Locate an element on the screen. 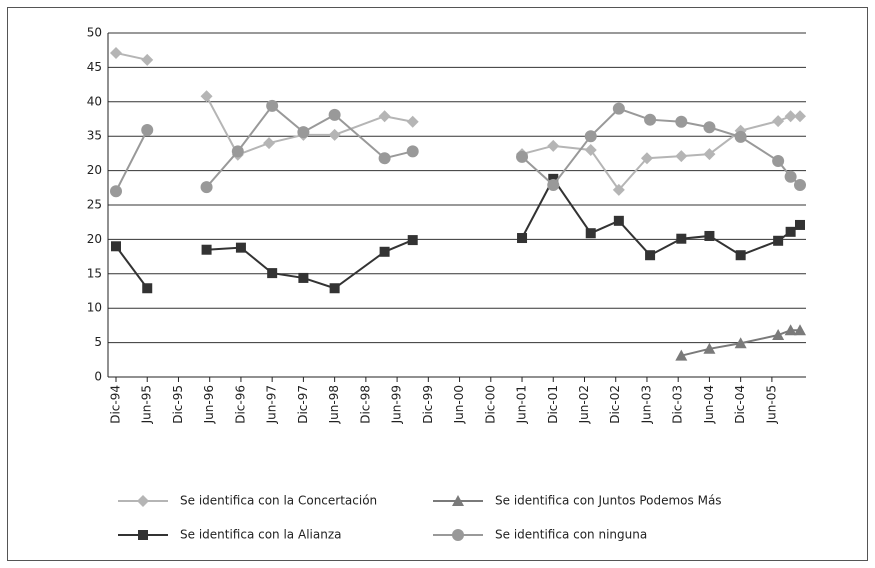 The height and width of the screenshot is (568, 875). legend-label: Se identifica con ninguna is located at coordinates (571, 535).